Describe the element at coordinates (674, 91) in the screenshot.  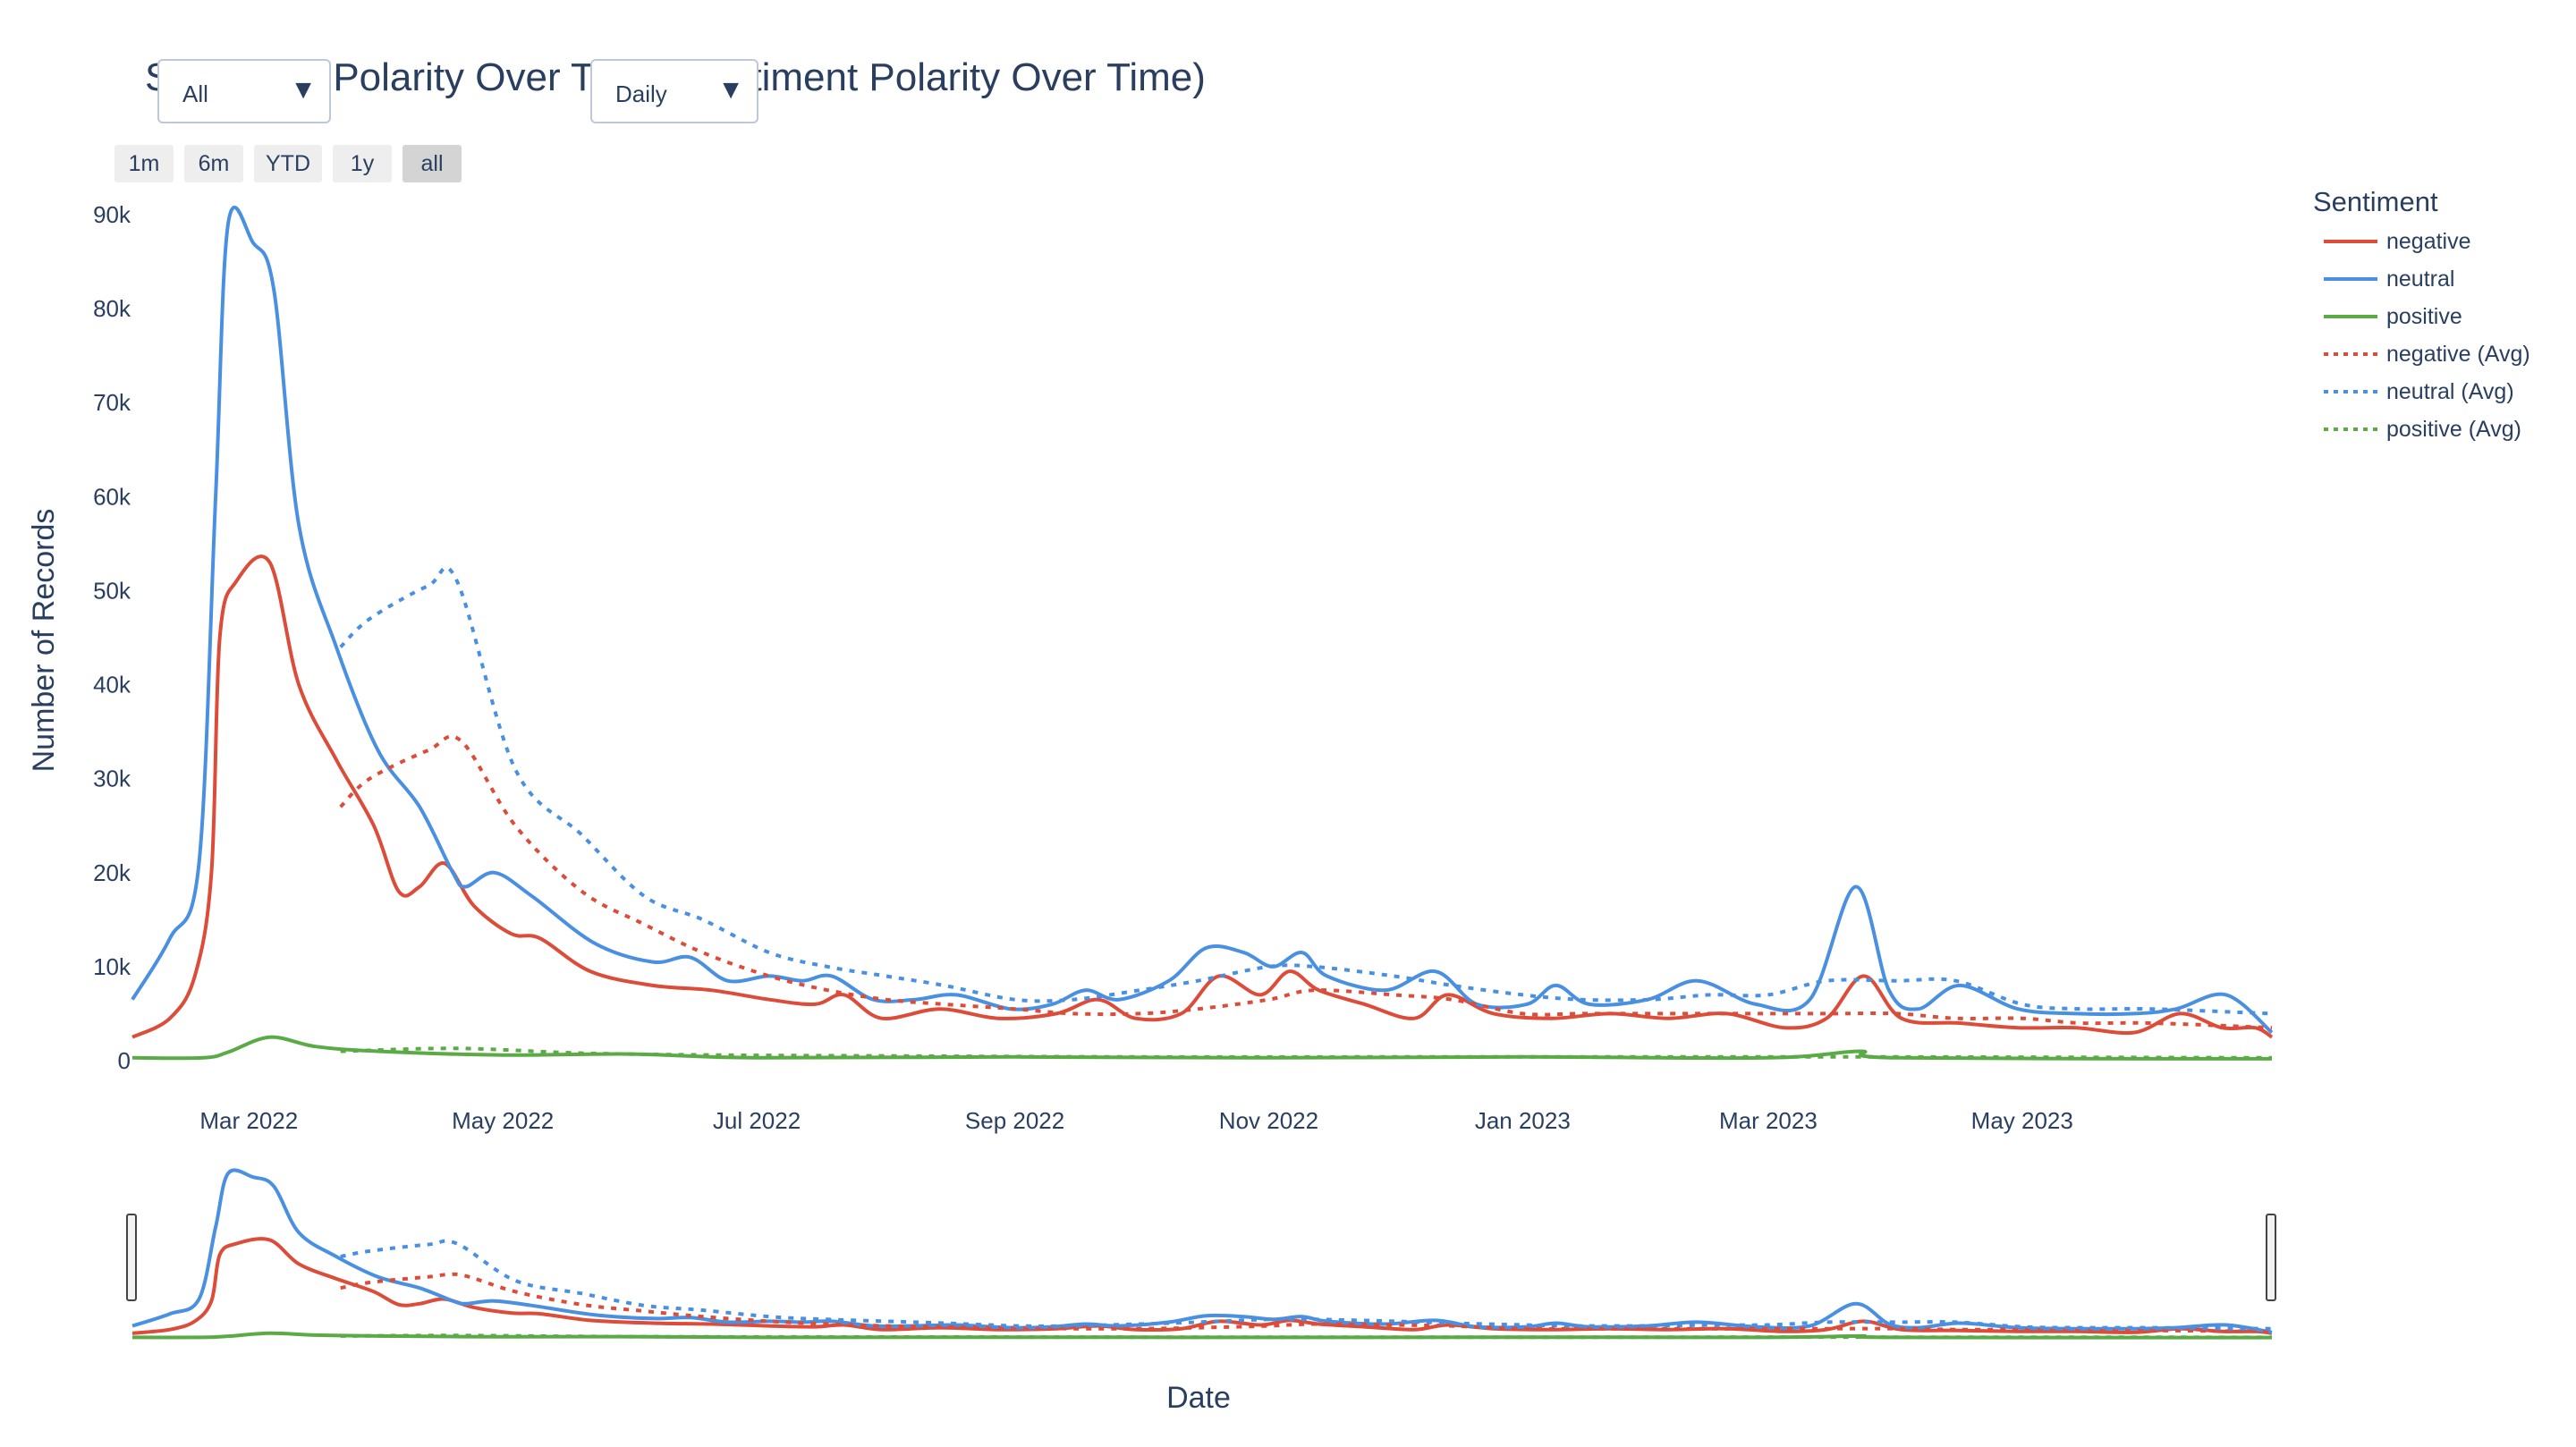
I see `resolution-dropdown: Daily ▼` at that location.